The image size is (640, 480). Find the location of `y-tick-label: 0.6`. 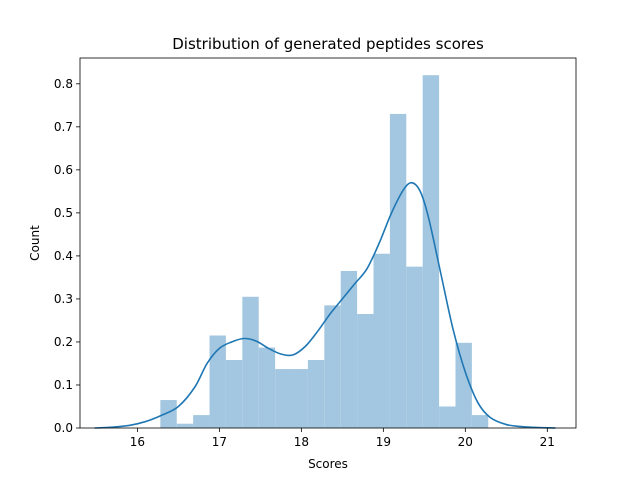

y-tick-label: 0.6 is located at coordinates (63, 170).